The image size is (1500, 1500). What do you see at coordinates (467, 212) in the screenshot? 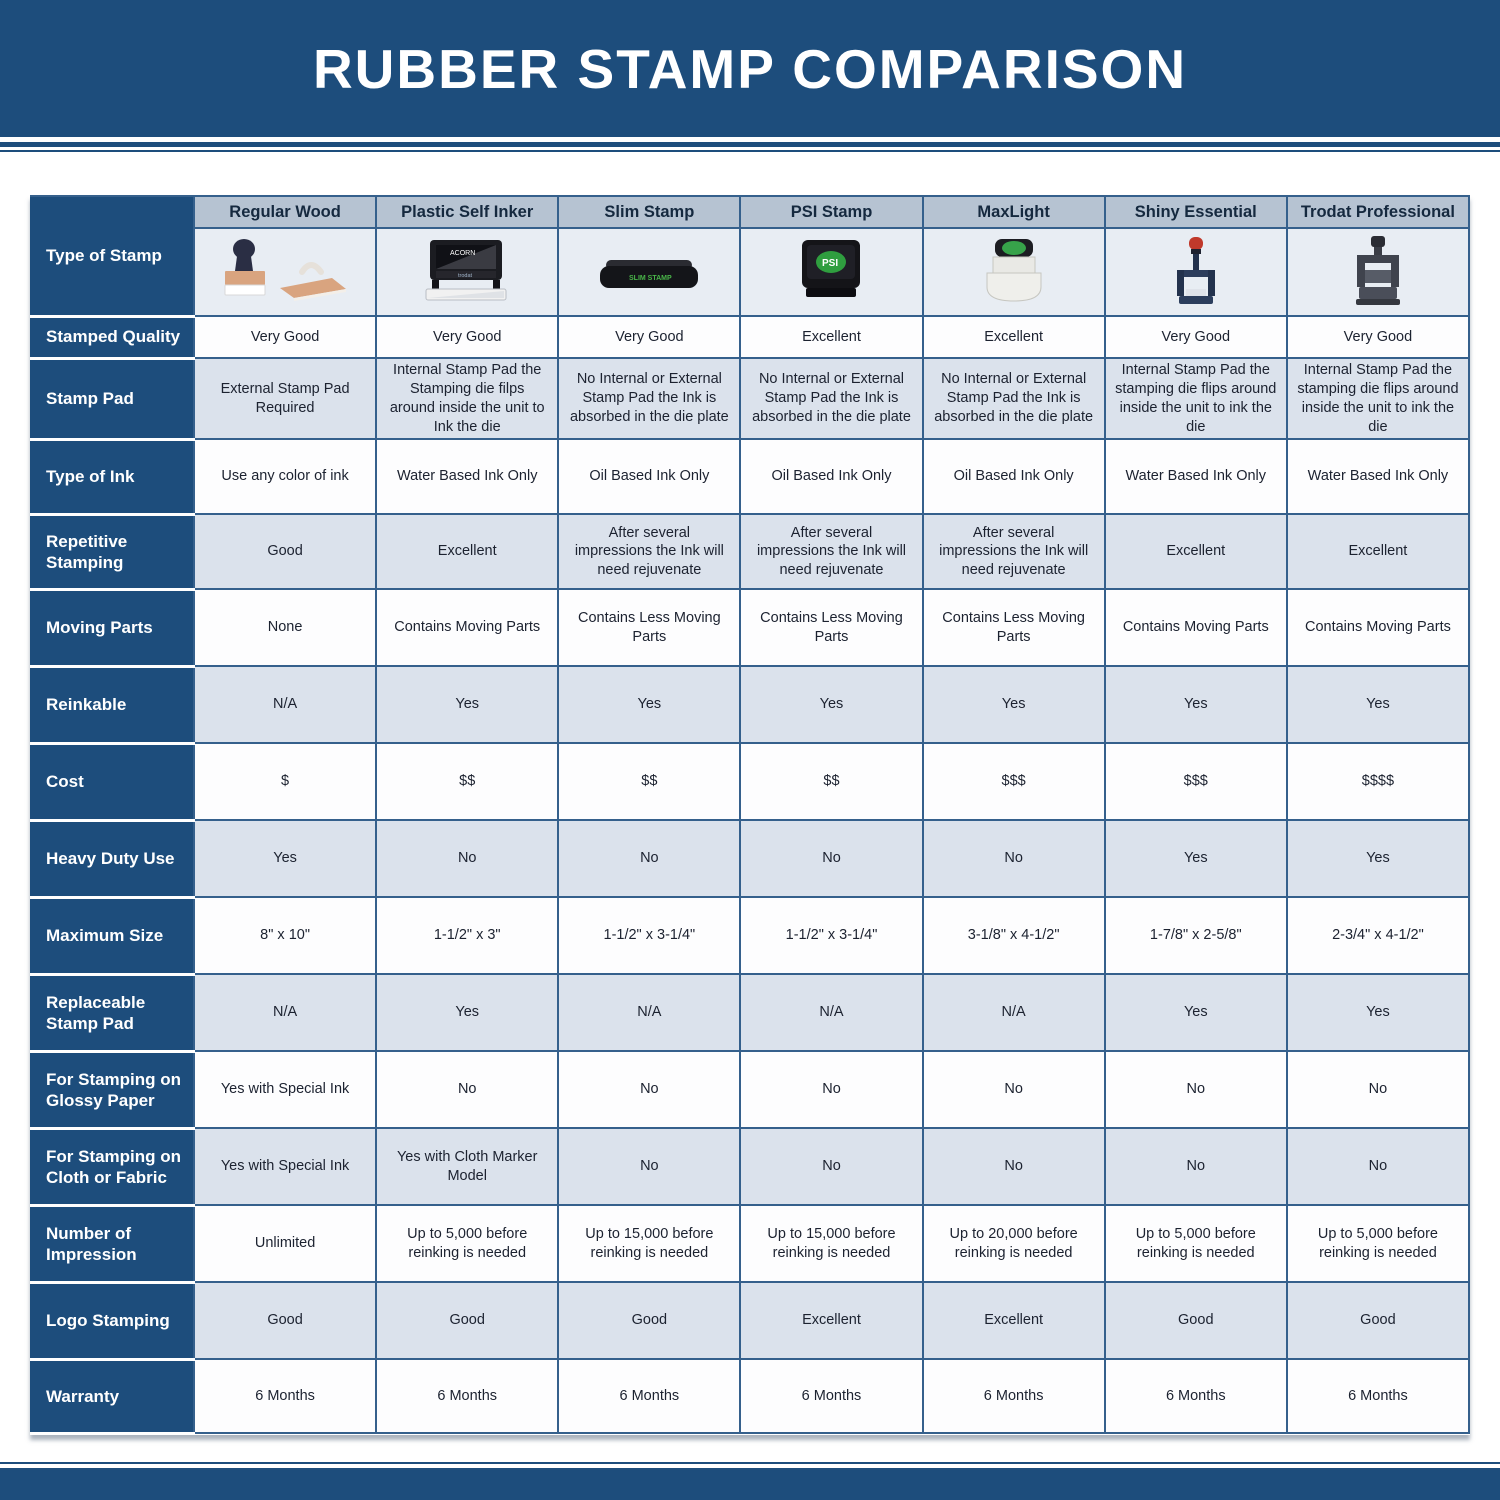
I see `column-header-plastic-self-inker: Plastic Self Inker` at bounding box center [467, 212].